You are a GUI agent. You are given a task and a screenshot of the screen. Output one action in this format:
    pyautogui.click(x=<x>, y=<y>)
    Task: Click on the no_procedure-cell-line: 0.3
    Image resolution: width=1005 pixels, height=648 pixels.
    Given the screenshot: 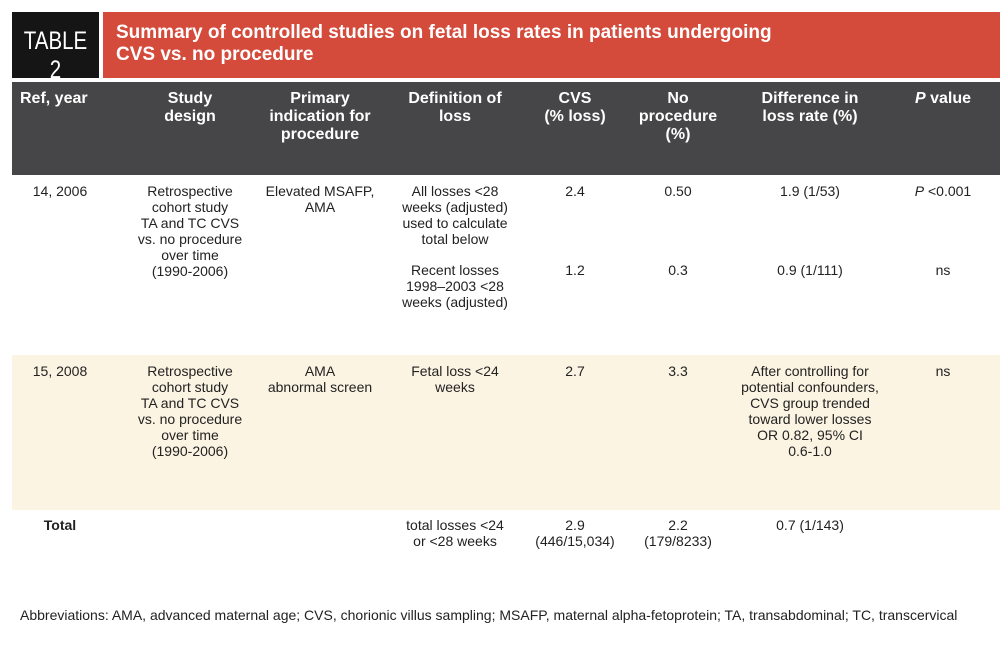 What is the action you would take?
    pyautogui.click(x=678, y=270)
    